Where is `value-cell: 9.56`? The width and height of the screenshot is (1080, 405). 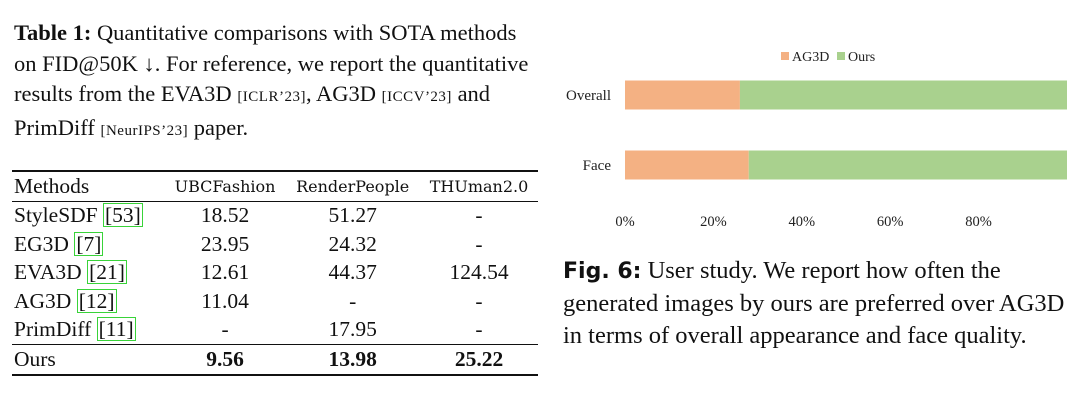
value-cell: 9.56 is located at coordinates (225, 358).